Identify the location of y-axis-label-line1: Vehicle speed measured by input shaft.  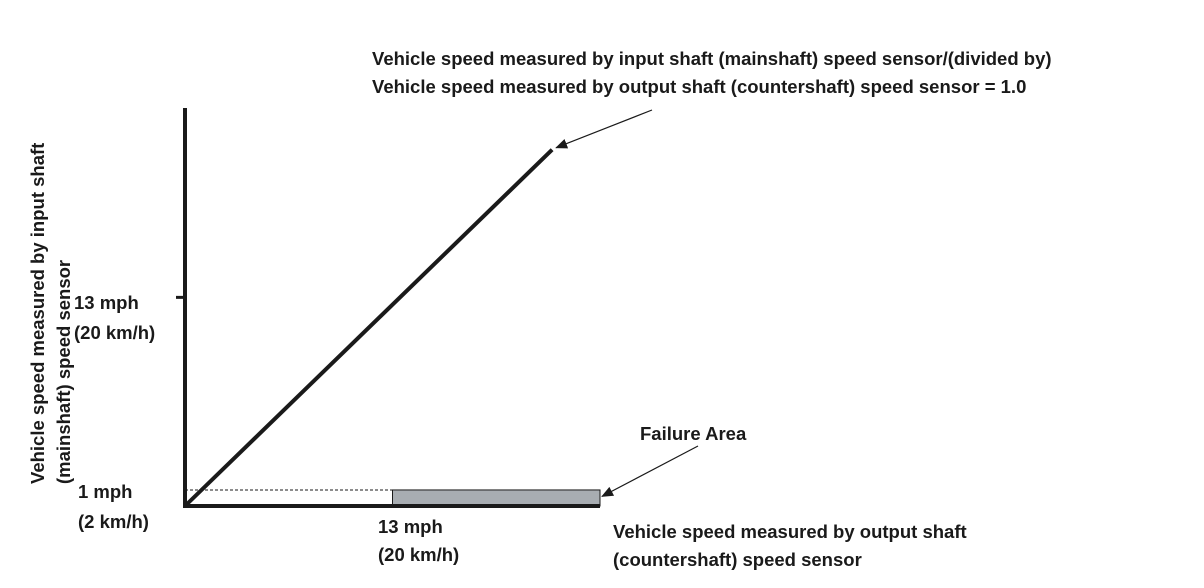
(37, 313).